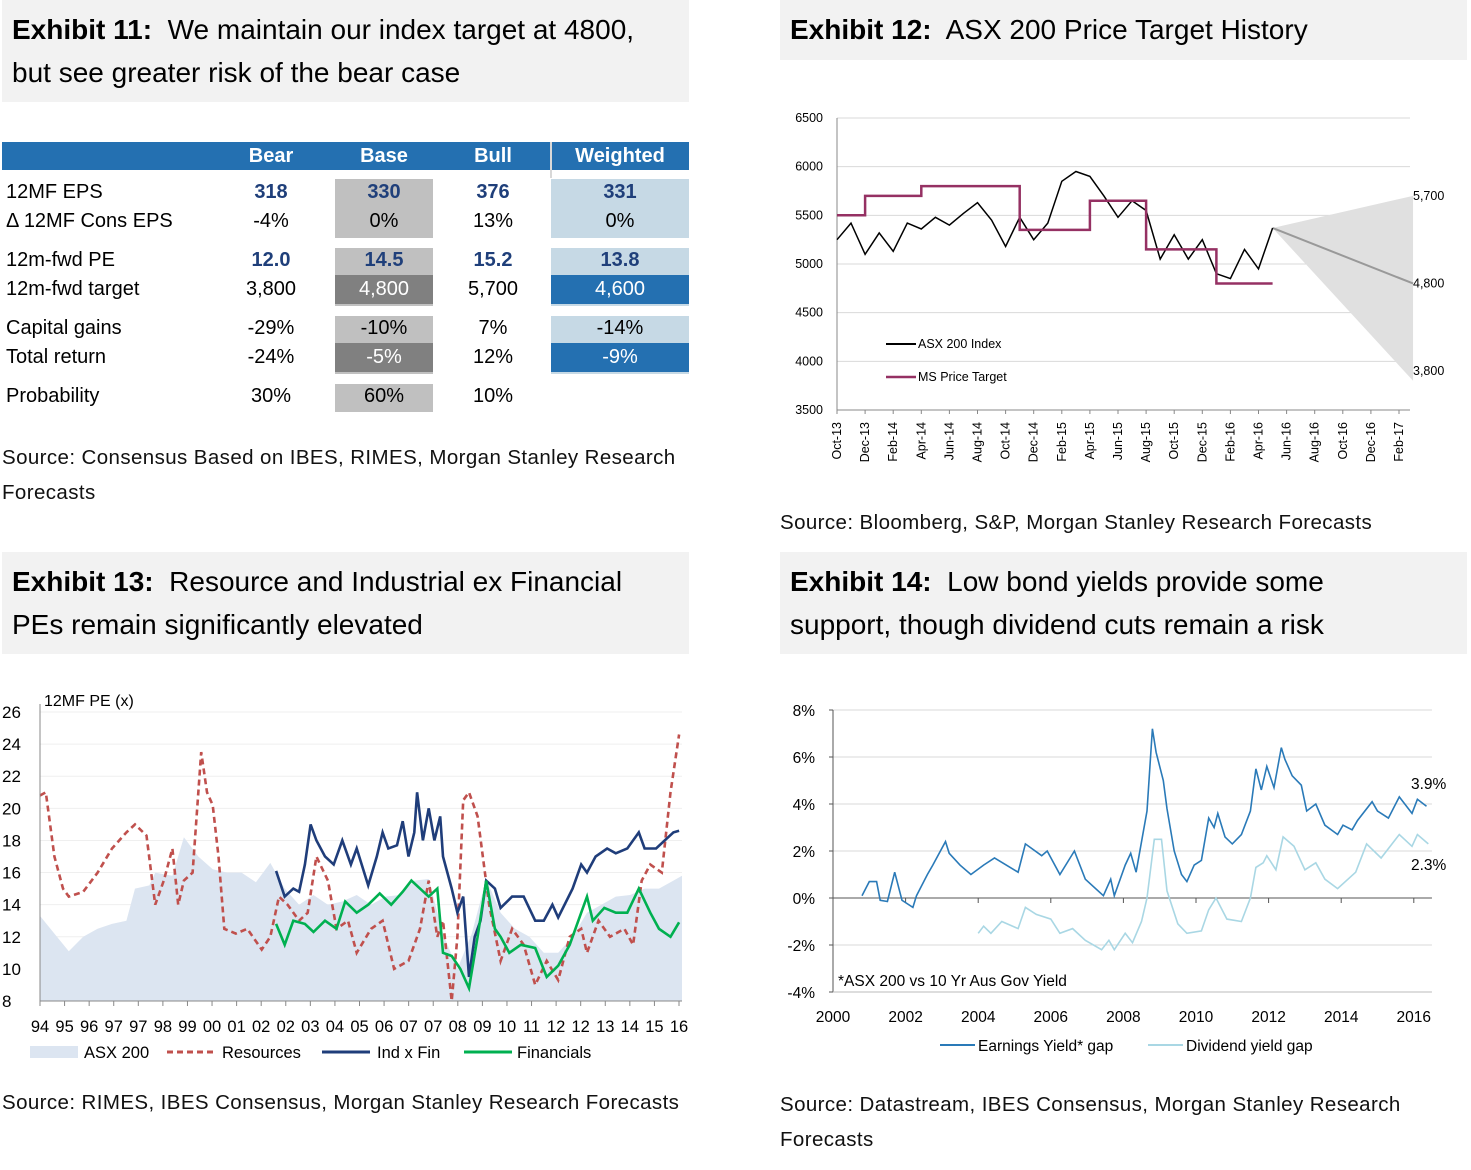  I want to click on y-tick-label: 18, so click(11, 840).